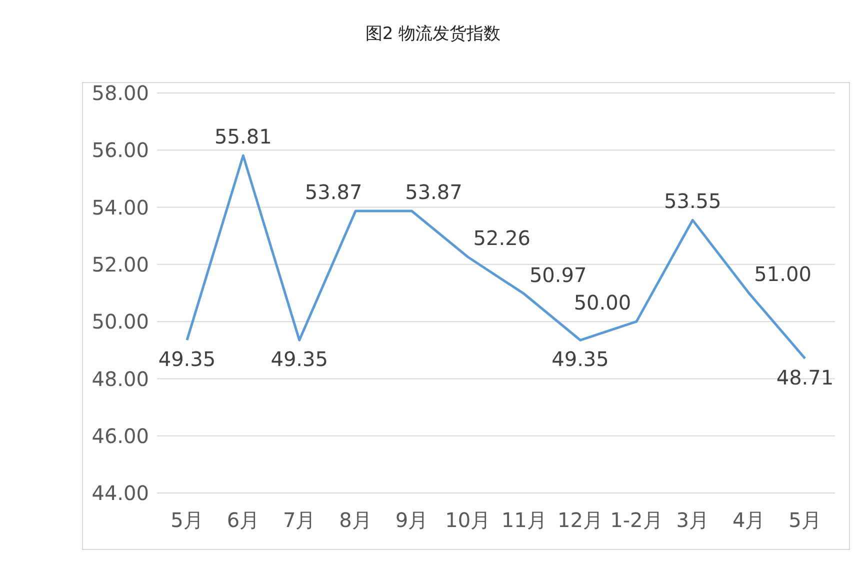 The width and height of the screenshot is (866, 565). Describe the element at coordinates (243, 520) in the screenshot. I see `x-tick-label: 6月` at that location.